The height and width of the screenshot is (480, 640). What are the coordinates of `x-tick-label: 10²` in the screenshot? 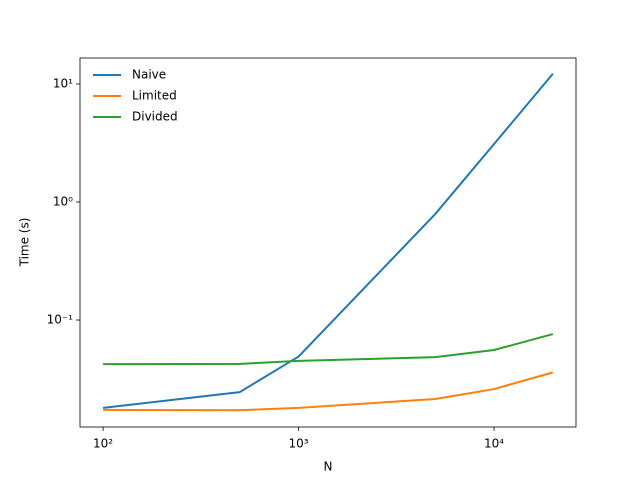 It's located at (103, 444).